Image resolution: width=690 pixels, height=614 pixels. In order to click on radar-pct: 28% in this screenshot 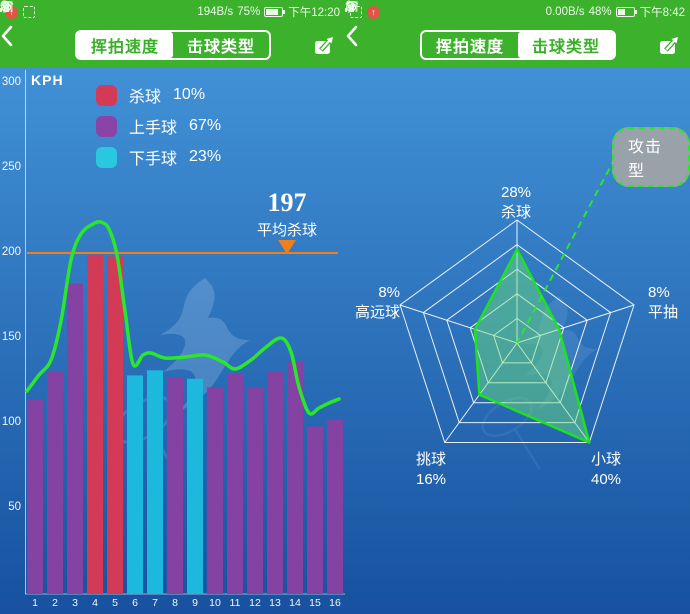, I will do `click(516, 192)`.